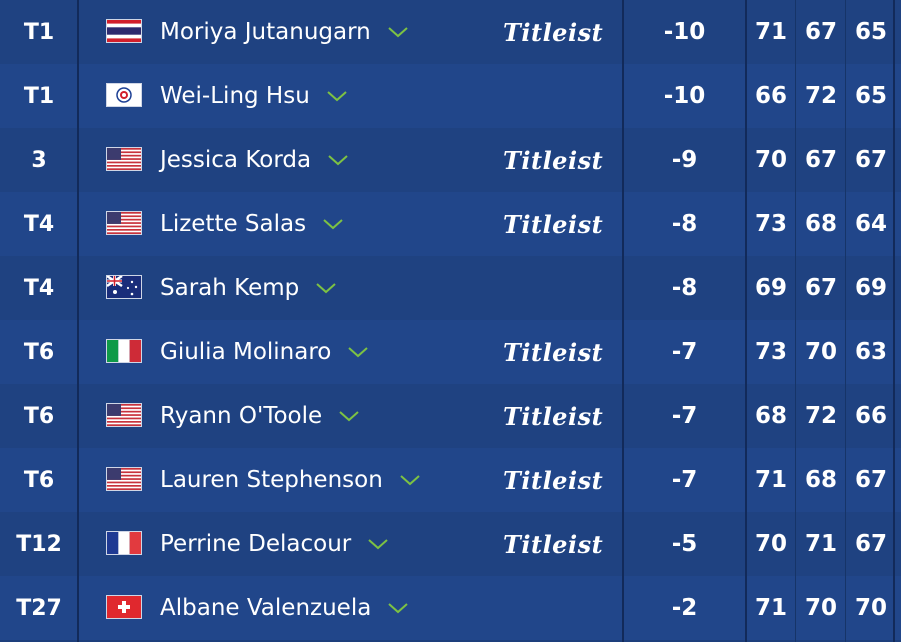 Image resolution: width=901 pixels, height=642 pixels. I want to click on leaderboard-row: T1 Wei-Ling Hsu -10 66 72 65, so click(450, 96).